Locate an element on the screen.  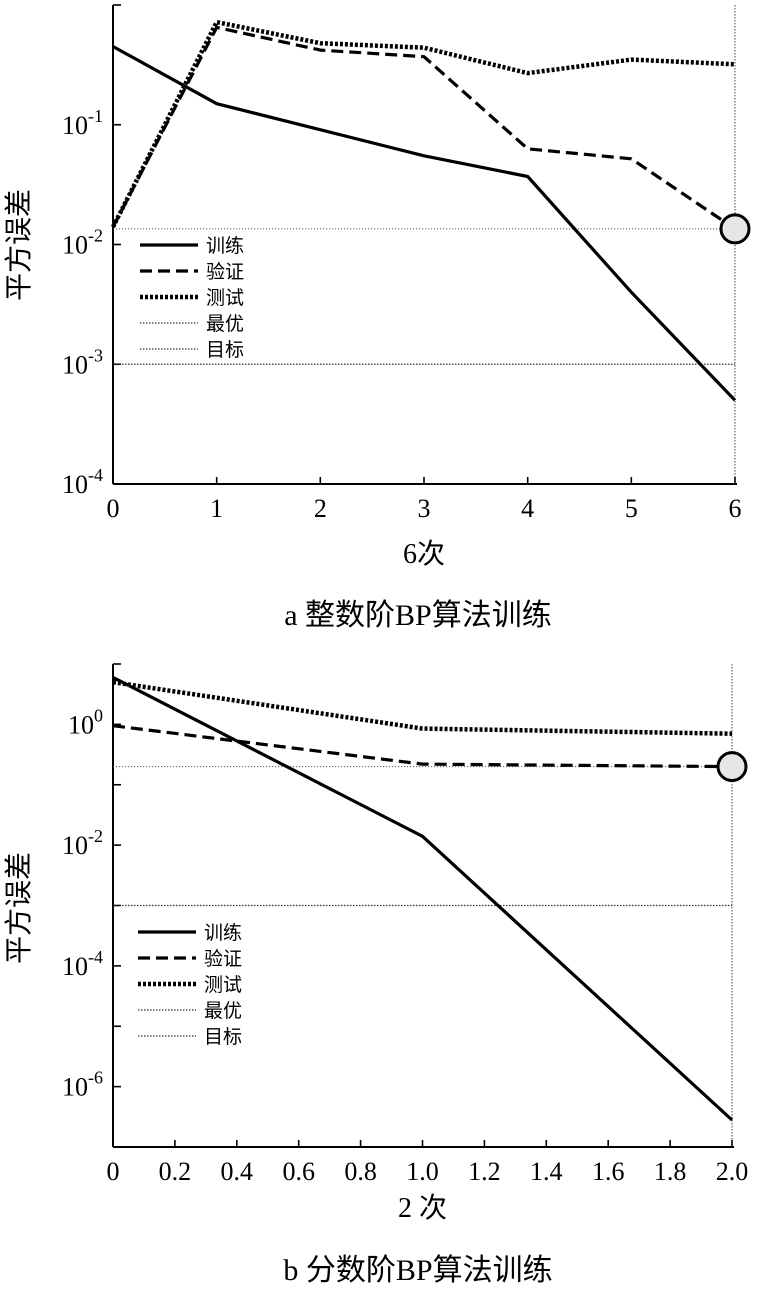
b-y-axis-label: 平方误差 is located at coordinates (19, 908).